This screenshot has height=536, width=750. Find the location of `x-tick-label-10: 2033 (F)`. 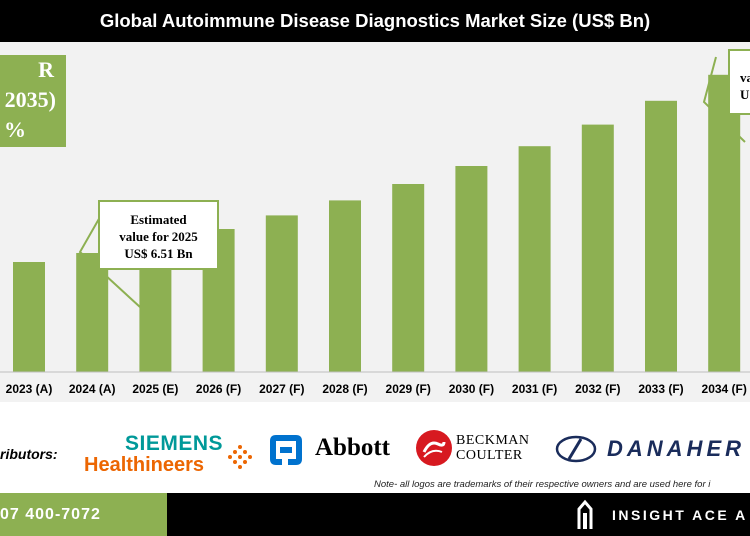

x-tick-label-10: 2033 (F) is located at coordinates (660, 389).